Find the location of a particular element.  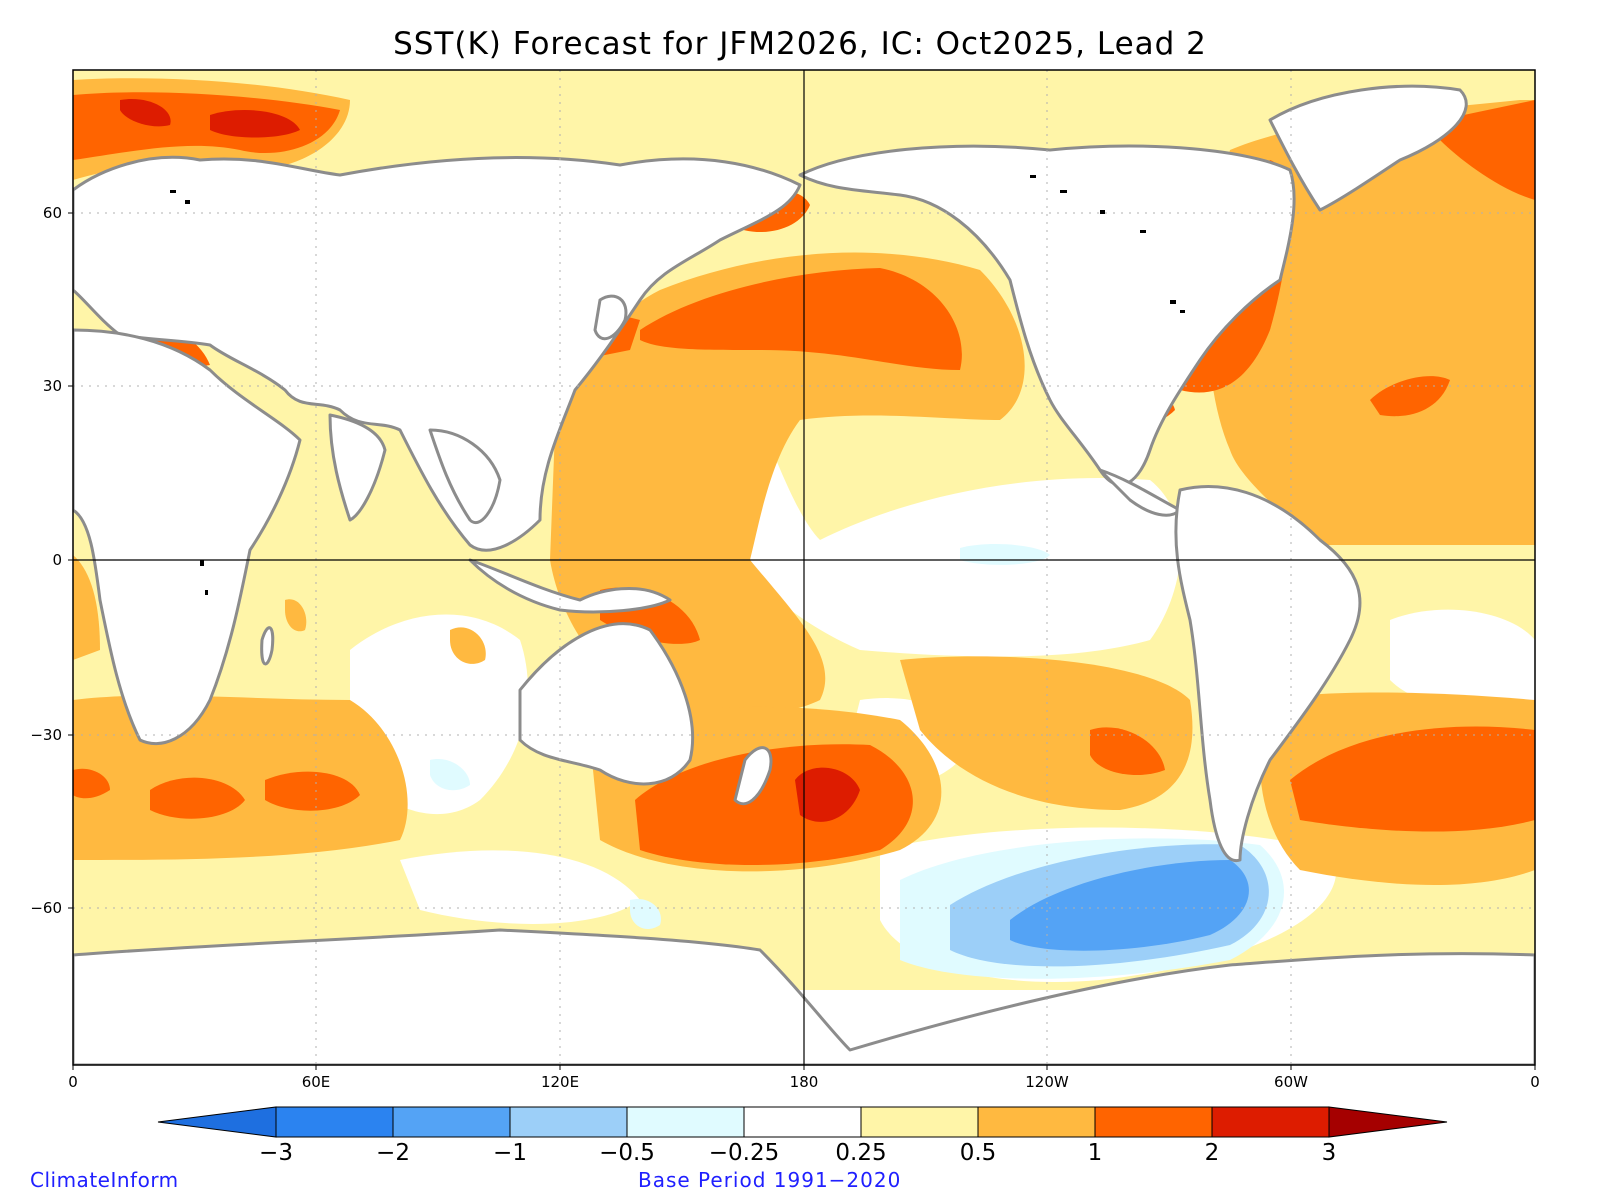

colorbar-label: 0.25 is located at coordinates (860, 1153).